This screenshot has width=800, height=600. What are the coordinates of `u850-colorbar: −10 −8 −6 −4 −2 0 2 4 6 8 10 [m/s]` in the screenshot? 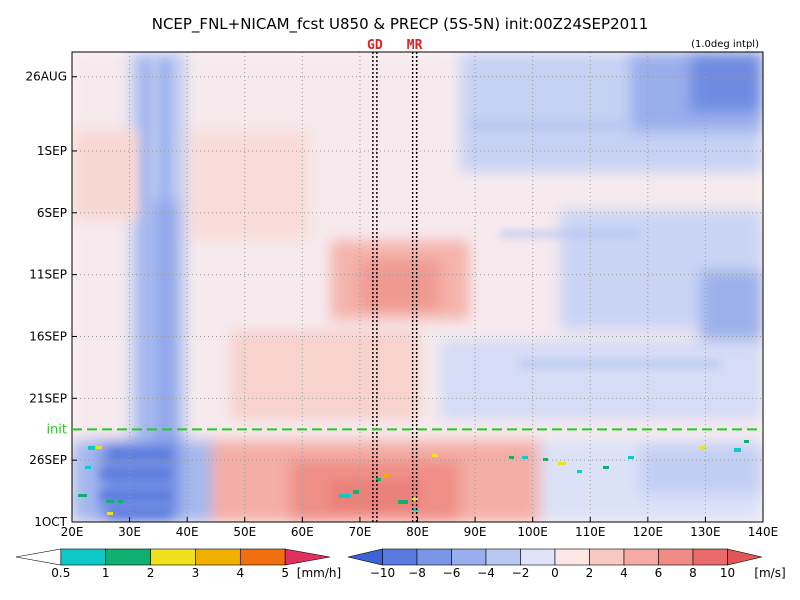 It's located at (566, 564).